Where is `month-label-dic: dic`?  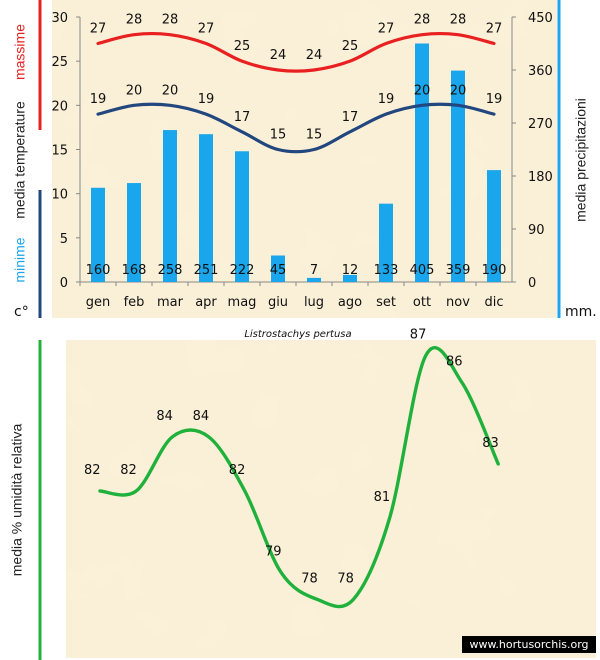 month-label-dic: dic is located at coordinates (493, 302).